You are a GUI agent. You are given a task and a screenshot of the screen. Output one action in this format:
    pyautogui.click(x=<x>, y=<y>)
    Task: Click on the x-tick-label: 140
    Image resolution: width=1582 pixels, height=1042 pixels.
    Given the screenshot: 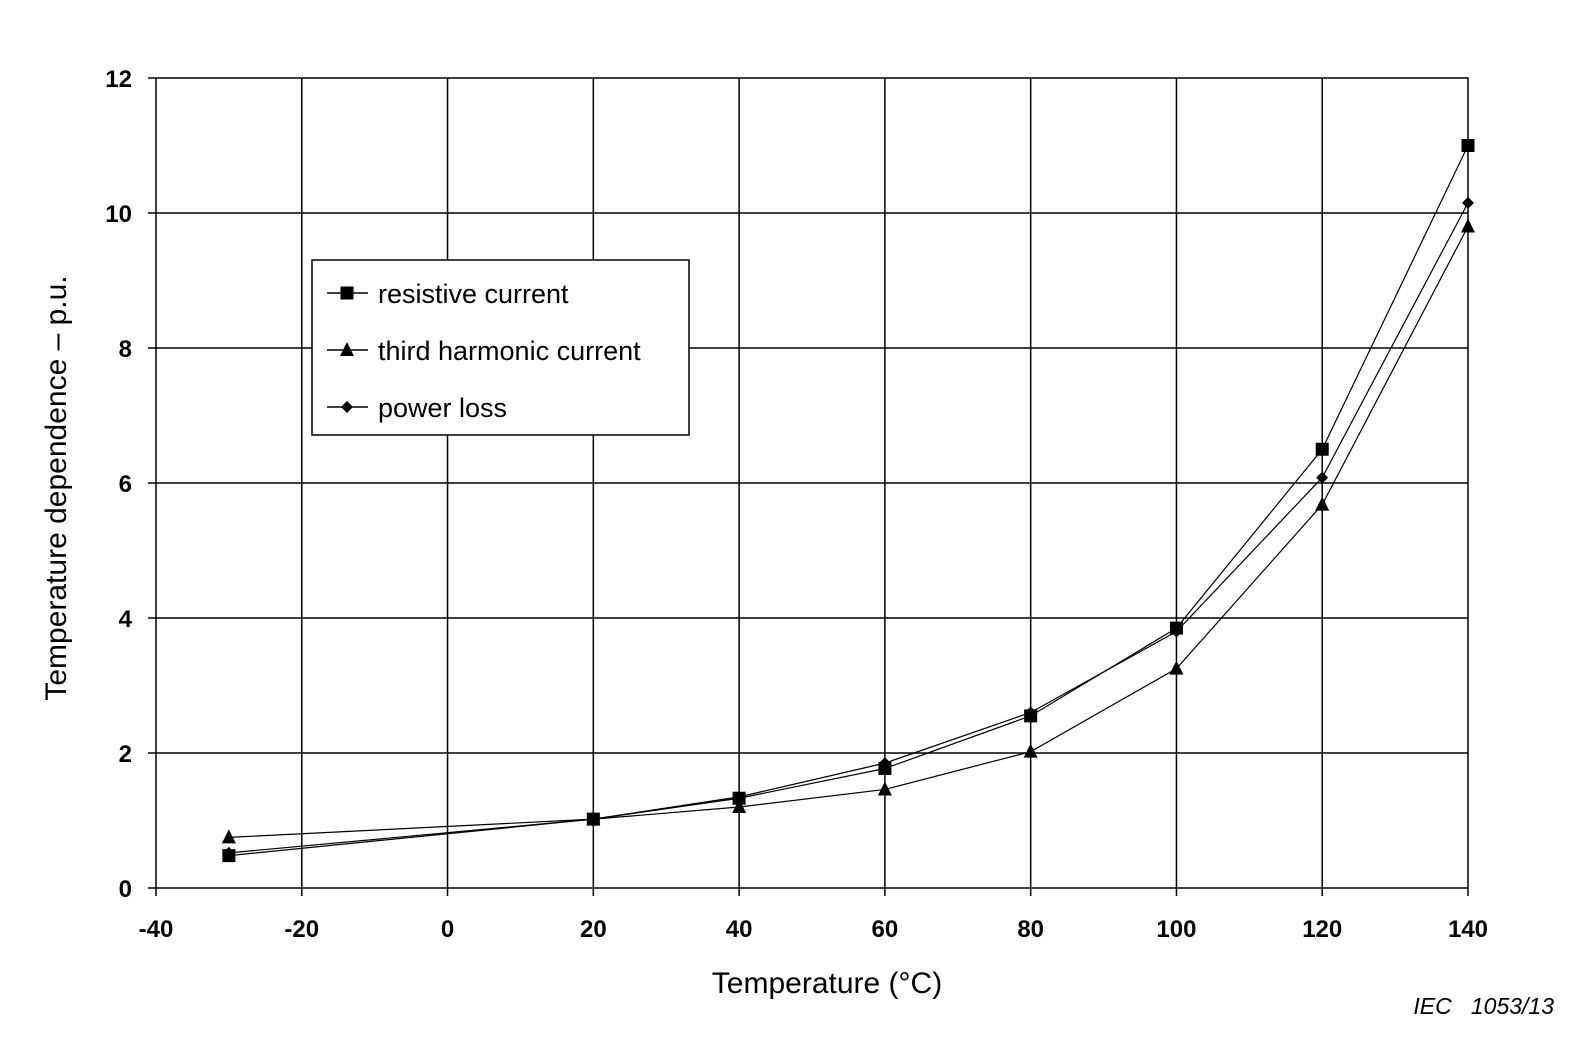 What is the action you would take?
    pyautogui.click(x=1468, y=929)
    